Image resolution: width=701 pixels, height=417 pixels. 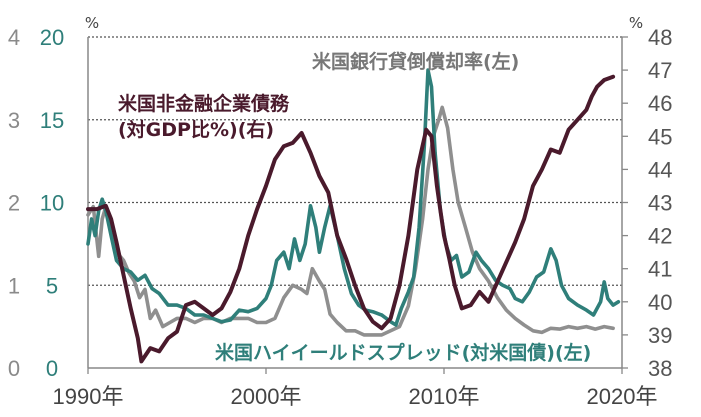 I want to click on left-inner-tick-label: 10, so click(x=52, y=203).